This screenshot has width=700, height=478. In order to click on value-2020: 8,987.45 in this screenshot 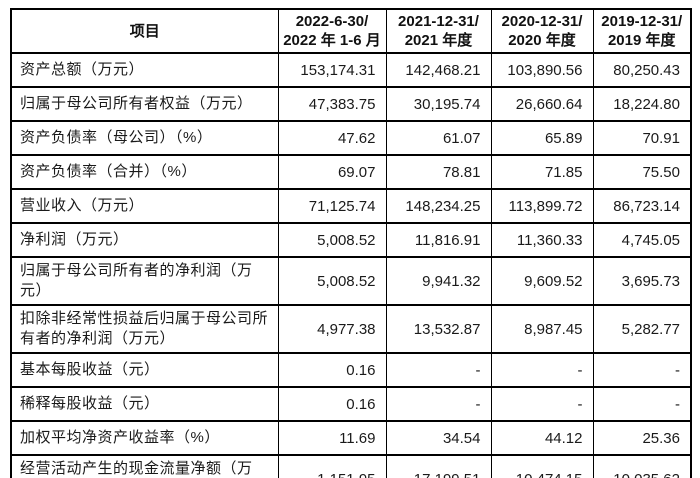, I will do `click(542, 329)`.